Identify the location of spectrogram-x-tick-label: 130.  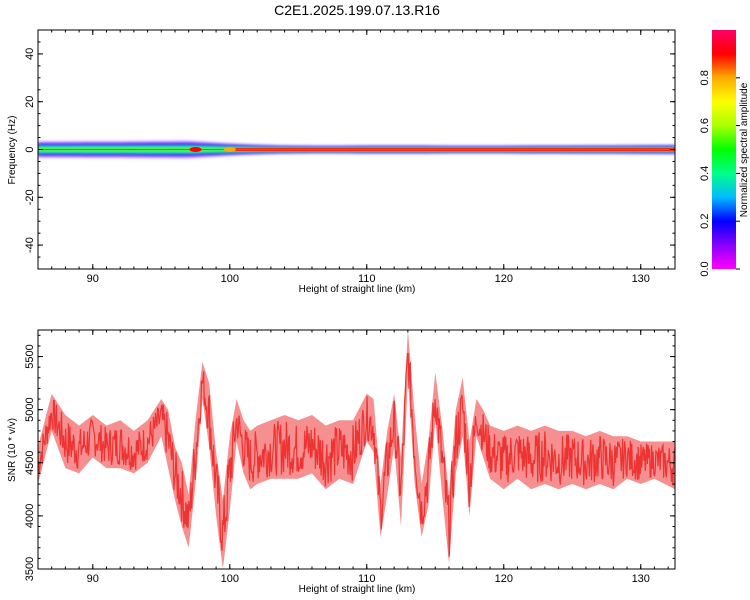
(641, 279).